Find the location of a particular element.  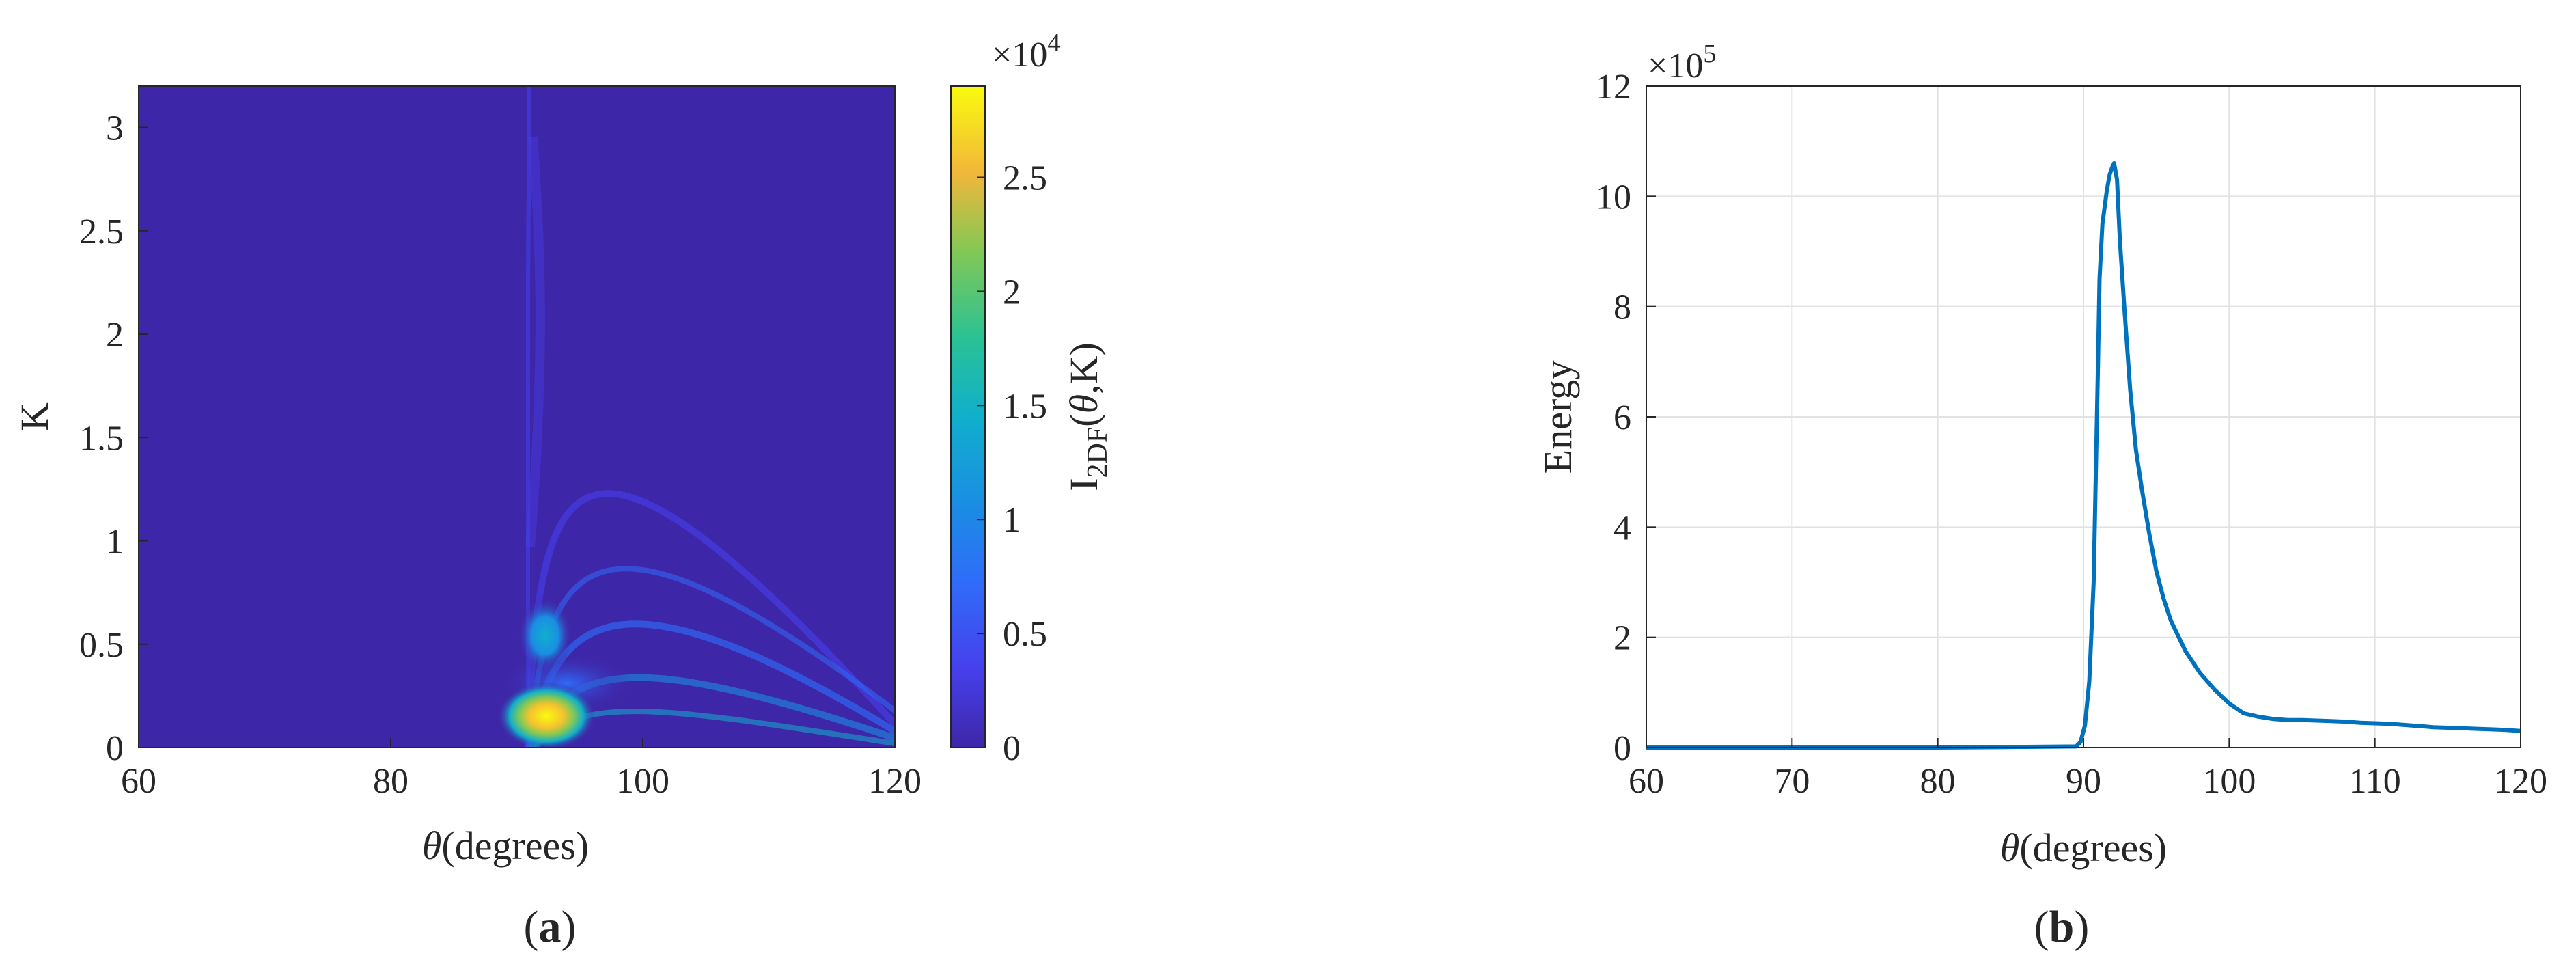

y-tick-label-b: 6 is located at coordinates (1623, 418).